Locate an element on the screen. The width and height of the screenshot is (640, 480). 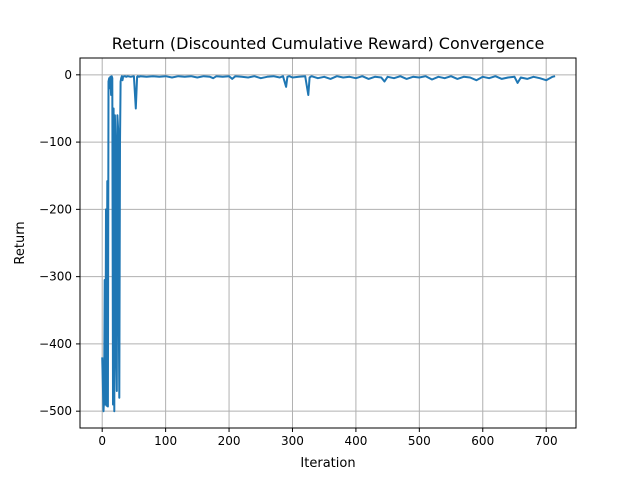
y-tick-label: −400 is located at coordinates (55, 344).